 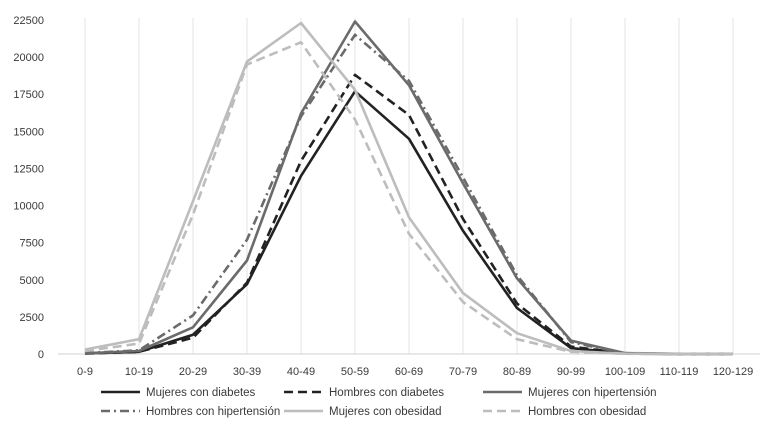 I want to click on x-tick-label: 10-19, so click(x=139, y=372).